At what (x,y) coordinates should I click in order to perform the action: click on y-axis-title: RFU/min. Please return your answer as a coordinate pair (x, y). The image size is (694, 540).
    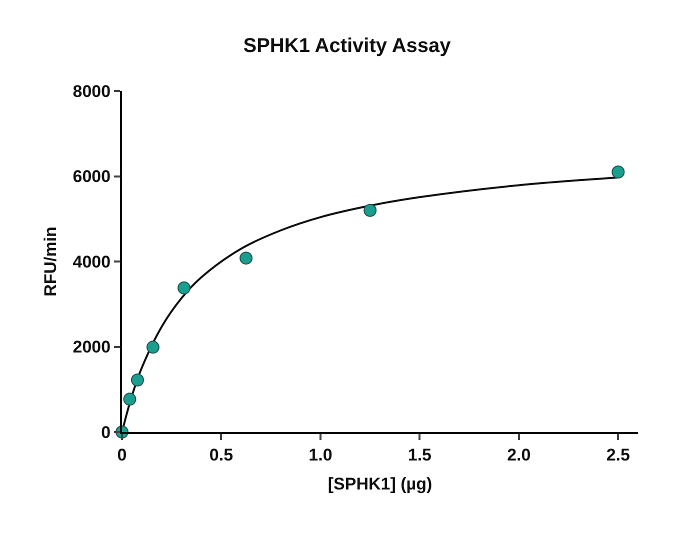
    Looking at the image, I should click on (50, 261).